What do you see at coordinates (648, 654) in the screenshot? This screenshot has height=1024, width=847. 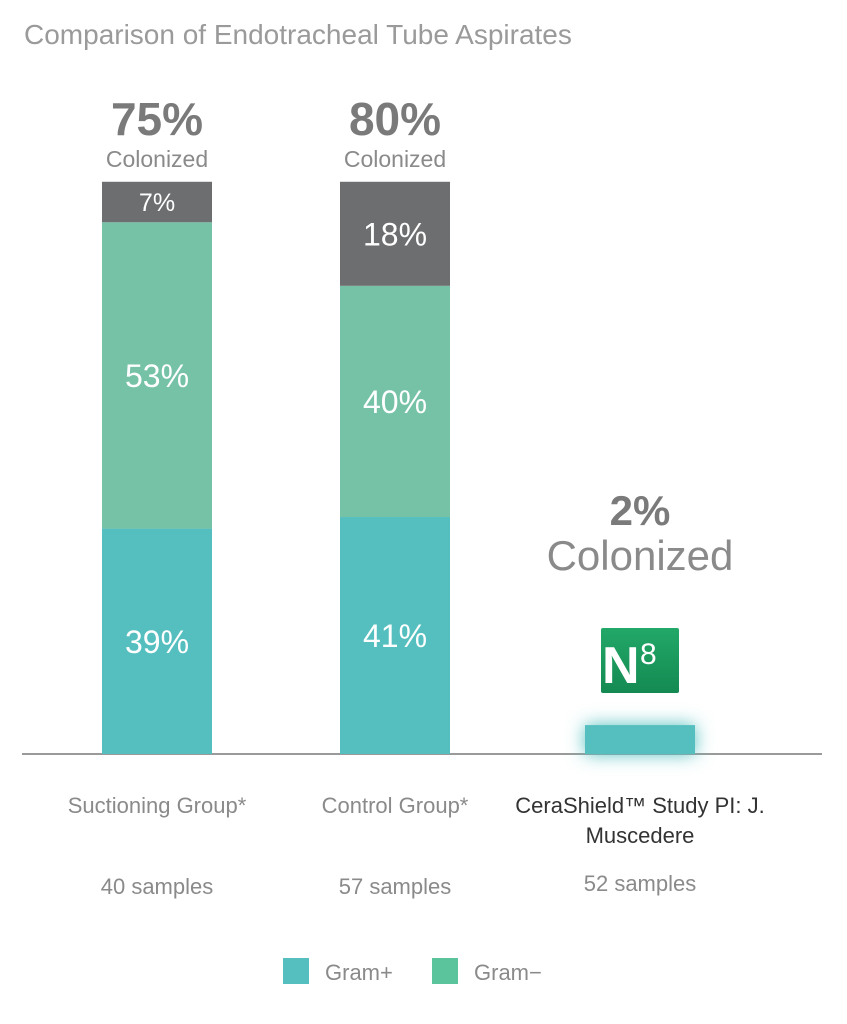 I see `logo-superscript: 8` at bounding box center [648, 654].